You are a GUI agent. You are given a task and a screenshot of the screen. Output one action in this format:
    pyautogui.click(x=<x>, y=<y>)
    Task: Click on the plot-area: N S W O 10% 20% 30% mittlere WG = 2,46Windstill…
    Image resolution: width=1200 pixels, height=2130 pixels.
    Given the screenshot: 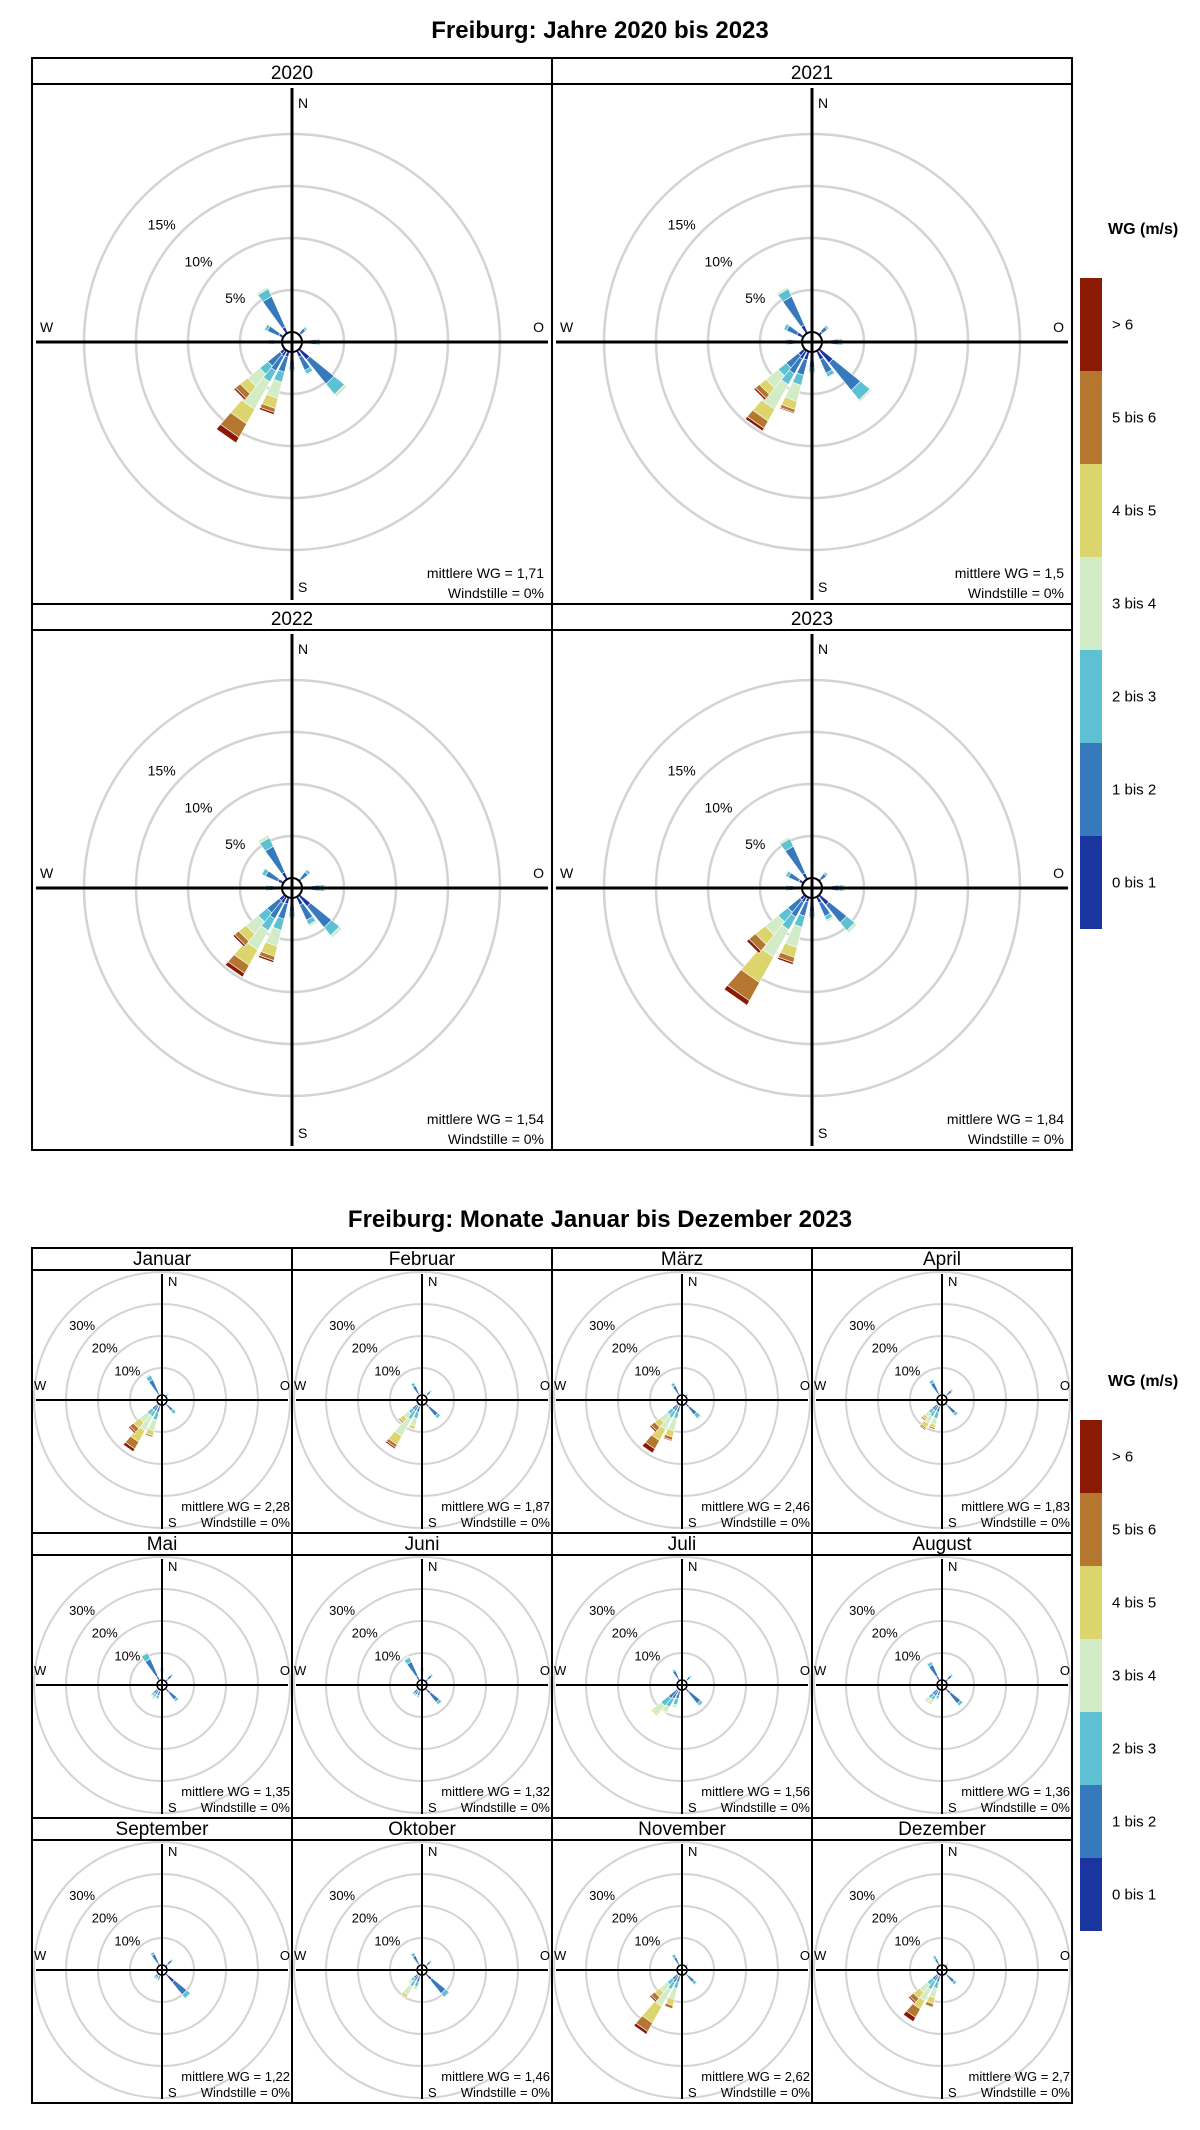 What is the action you would take?
    pyautogui.click(x=682, y=1400)
    